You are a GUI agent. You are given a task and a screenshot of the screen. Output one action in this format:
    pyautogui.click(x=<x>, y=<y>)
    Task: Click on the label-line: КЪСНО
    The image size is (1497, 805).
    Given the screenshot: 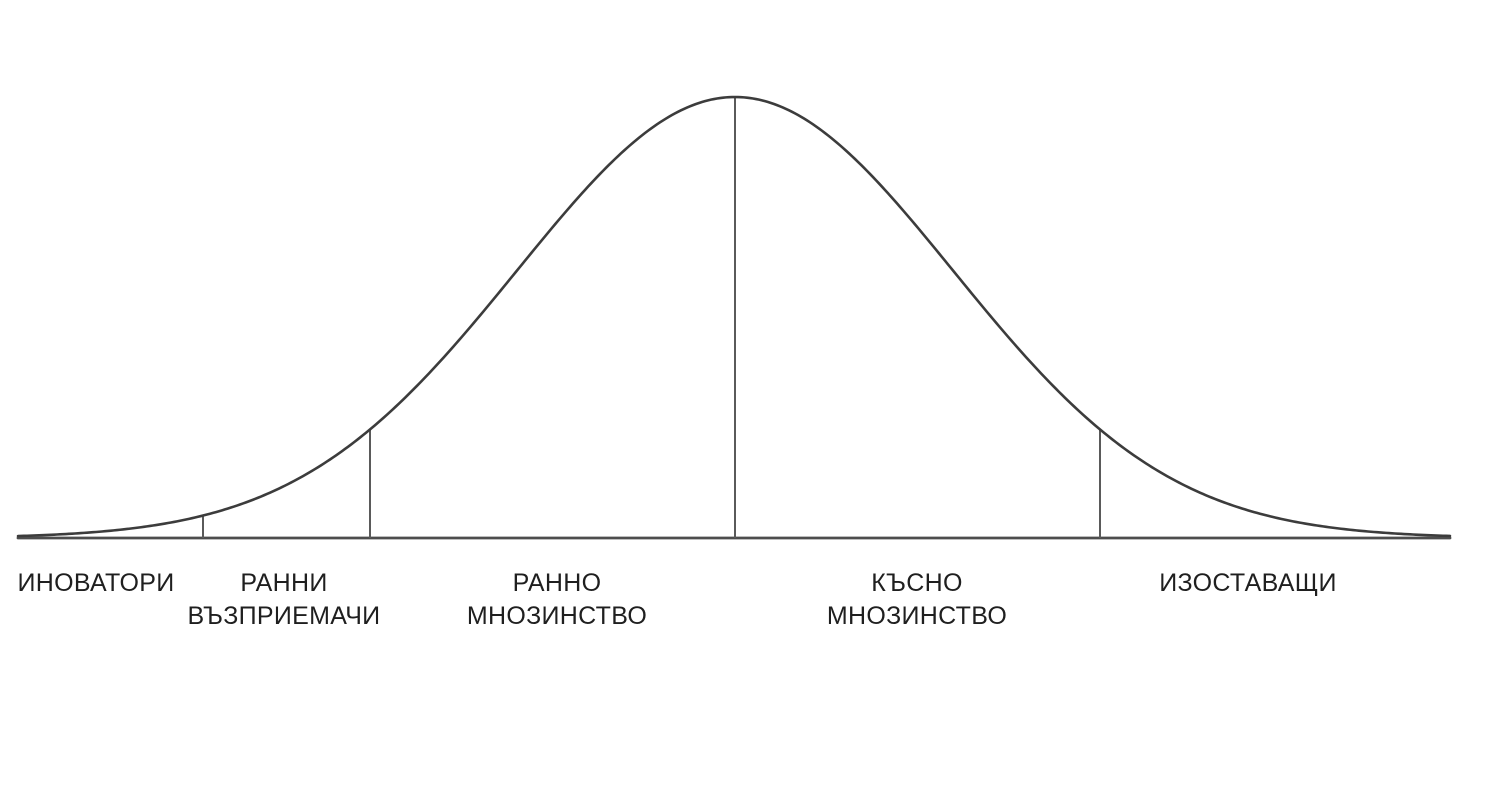 What is the action you would take?
    pyautogui.click(x=917, y=583)
    